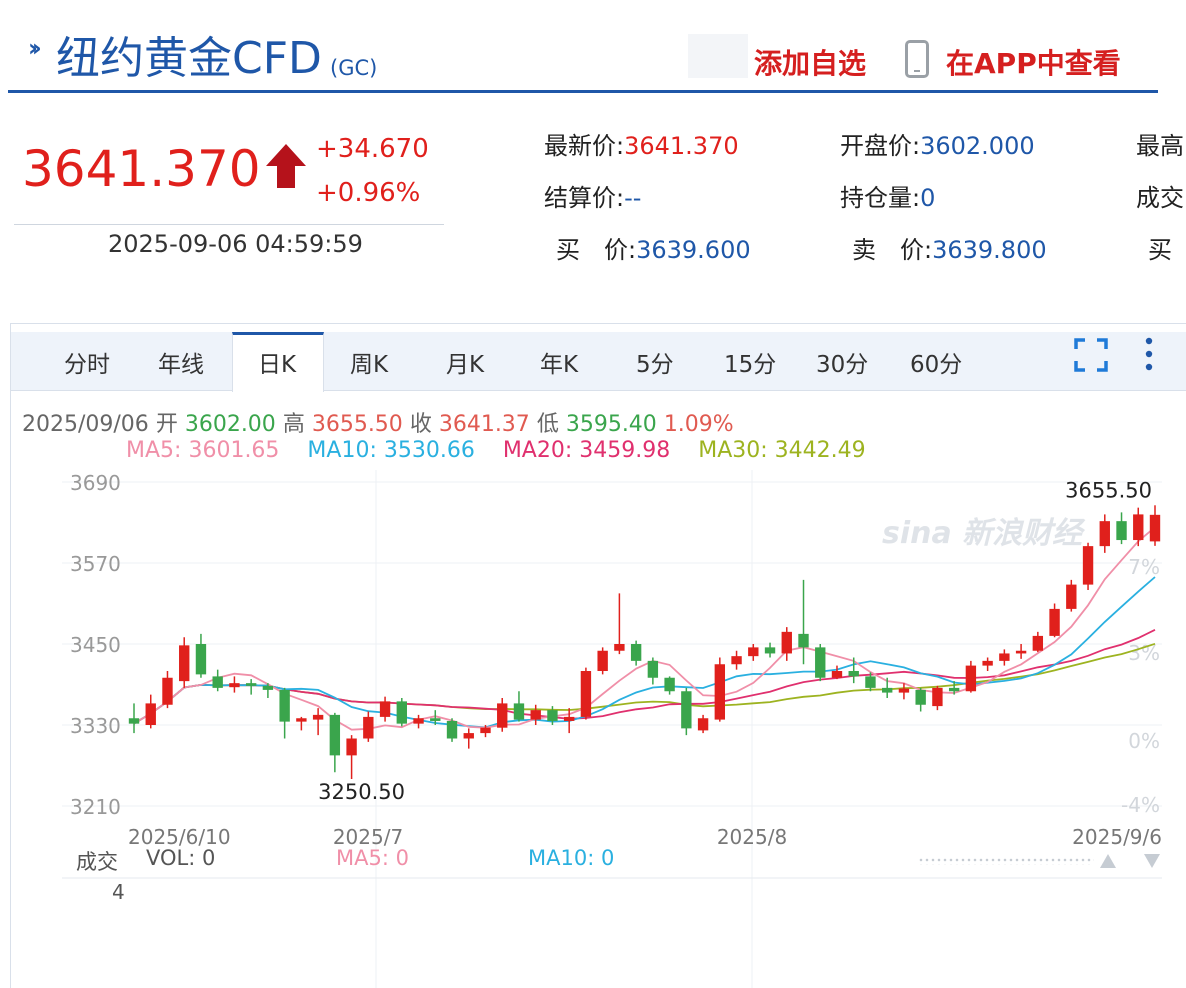  I want to click on header-divider, so click(583, 91).